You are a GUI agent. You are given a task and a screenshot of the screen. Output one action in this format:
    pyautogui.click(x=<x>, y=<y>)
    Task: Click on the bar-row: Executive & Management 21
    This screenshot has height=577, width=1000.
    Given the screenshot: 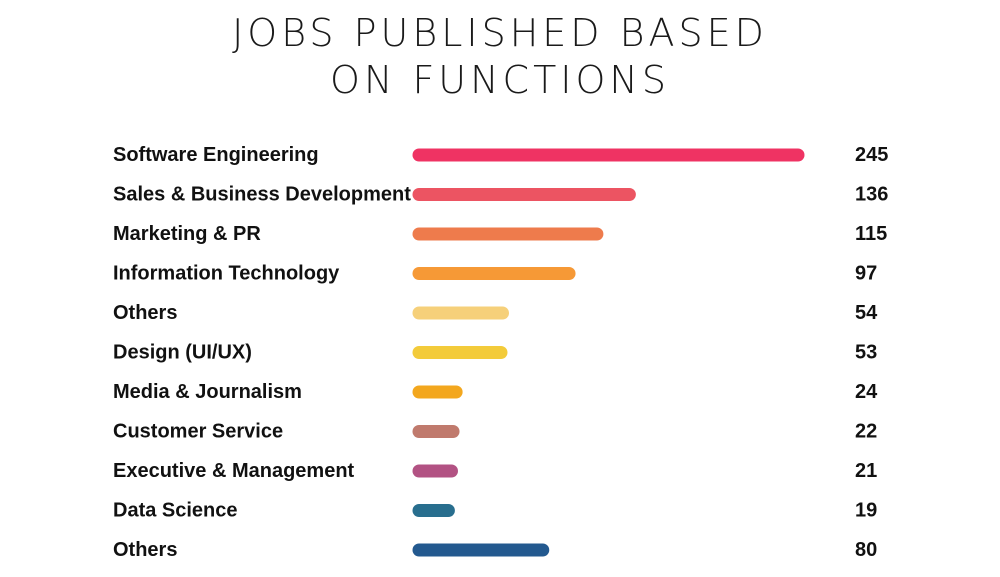 What is the action you would take?
    pyautogui.click(x=495, y=471)
    